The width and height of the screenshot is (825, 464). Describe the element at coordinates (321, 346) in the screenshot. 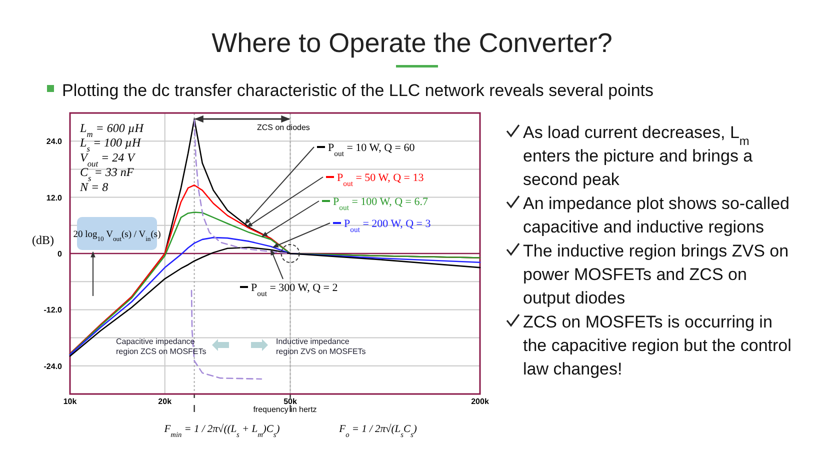

I see `annotation: Inductive impedance region ZVS on MOSFETs` at that location.